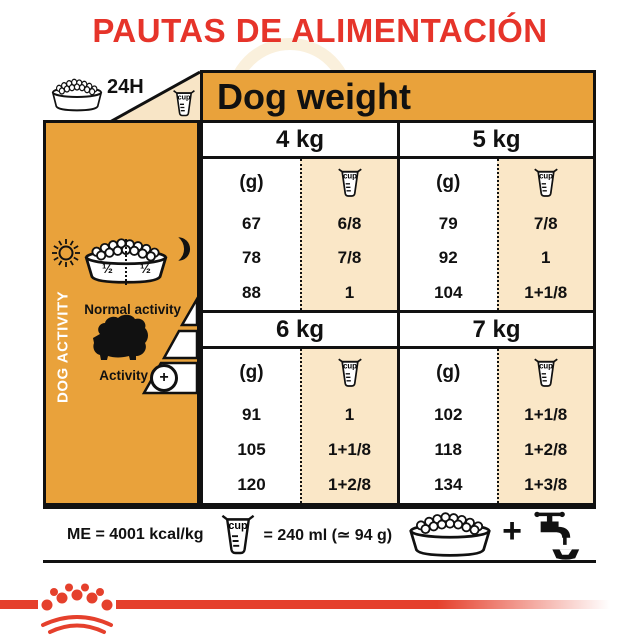 This screenshot has height=640, width=640. I want to click on weight-section-7kg: 7 kg (g) 102 118 134 1+1/8 1+2/8 1+3/8, so click(495, 406).